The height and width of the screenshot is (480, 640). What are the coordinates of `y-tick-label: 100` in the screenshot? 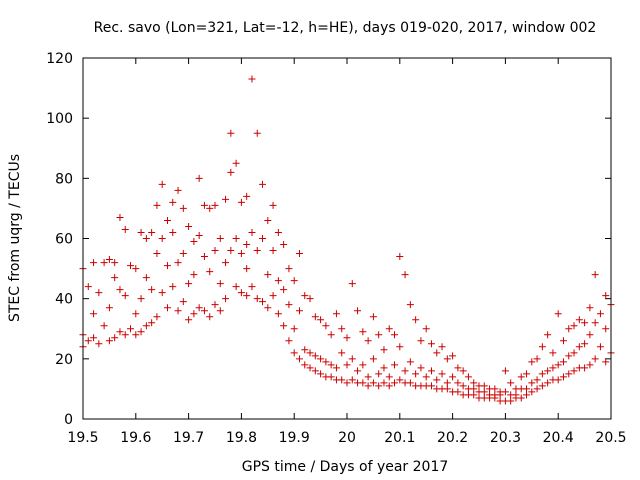 It's located at (59, 119).